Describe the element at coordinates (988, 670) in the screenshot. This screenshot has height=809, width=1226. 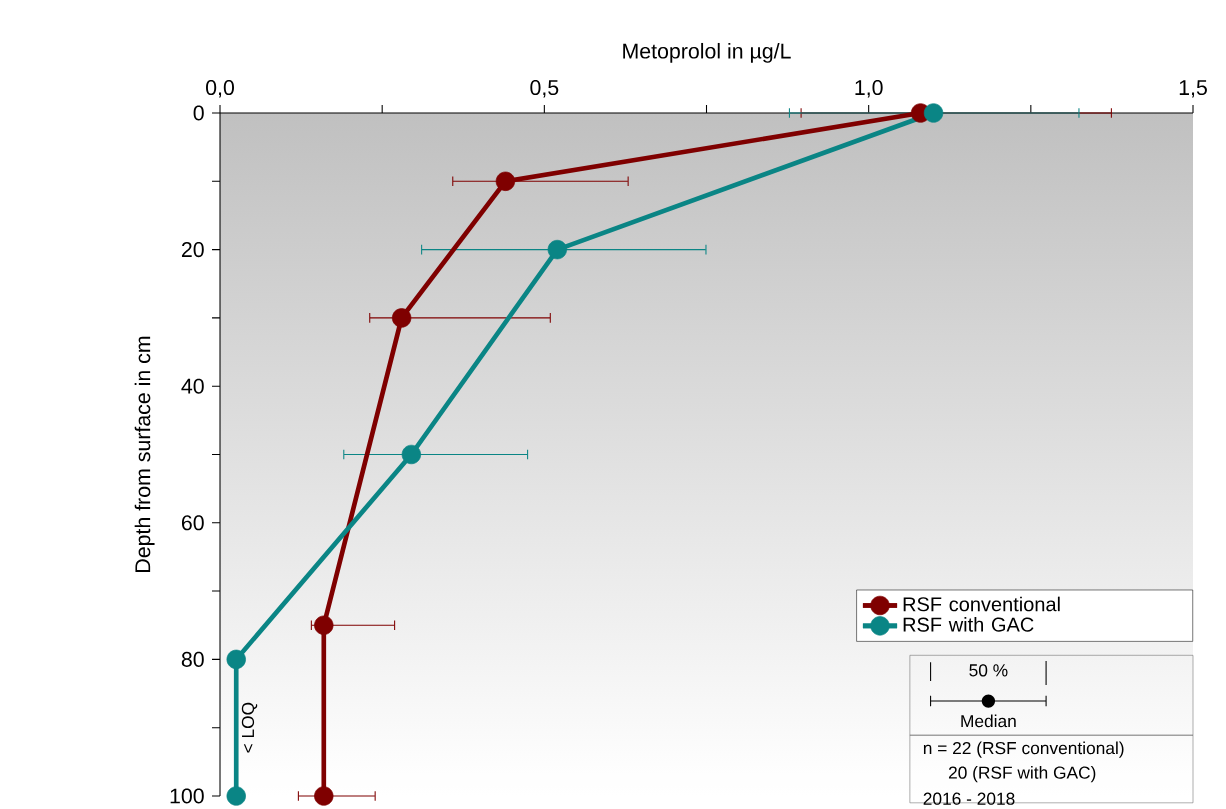
I see `annotation: 50 %` at that location.